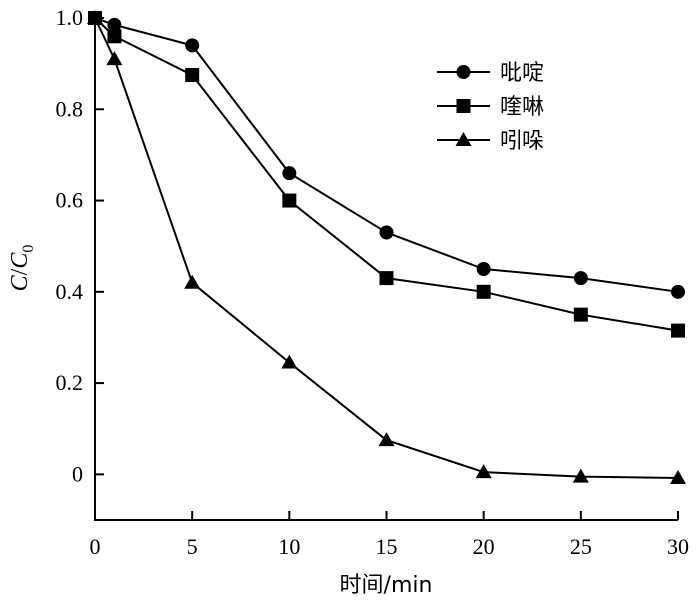 The height and width of the screenshot is (601, 700). I want to click on y-tick-label: 0.4, so click(70, 291).